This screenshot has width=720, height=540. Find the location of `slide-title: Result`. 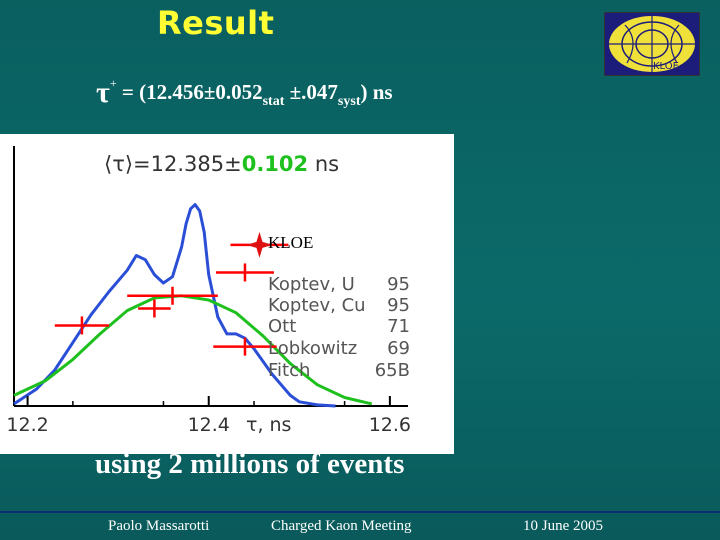

slide-title: Result is located at coordinates (216, 23).